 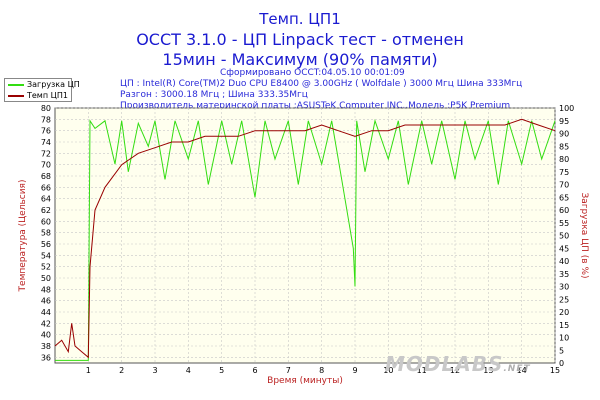 I want to click on y-tick-label-right: 35, so click(x=564, y=274).